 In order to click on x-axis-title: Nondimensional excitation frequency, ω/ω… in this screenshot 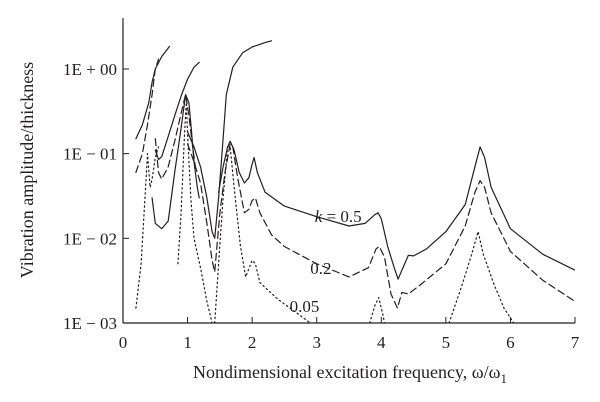, I will do `click(350, 374)`.